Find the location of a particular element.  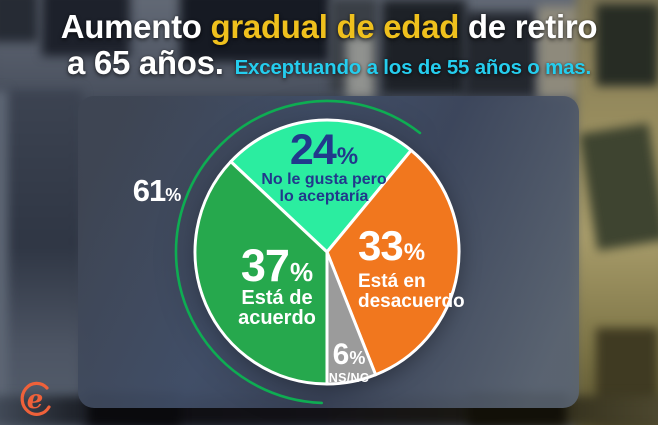

slice-label-no-le-gusta: 24% No le gusta pero lo aceptaría is located at coordinates (323, 167).